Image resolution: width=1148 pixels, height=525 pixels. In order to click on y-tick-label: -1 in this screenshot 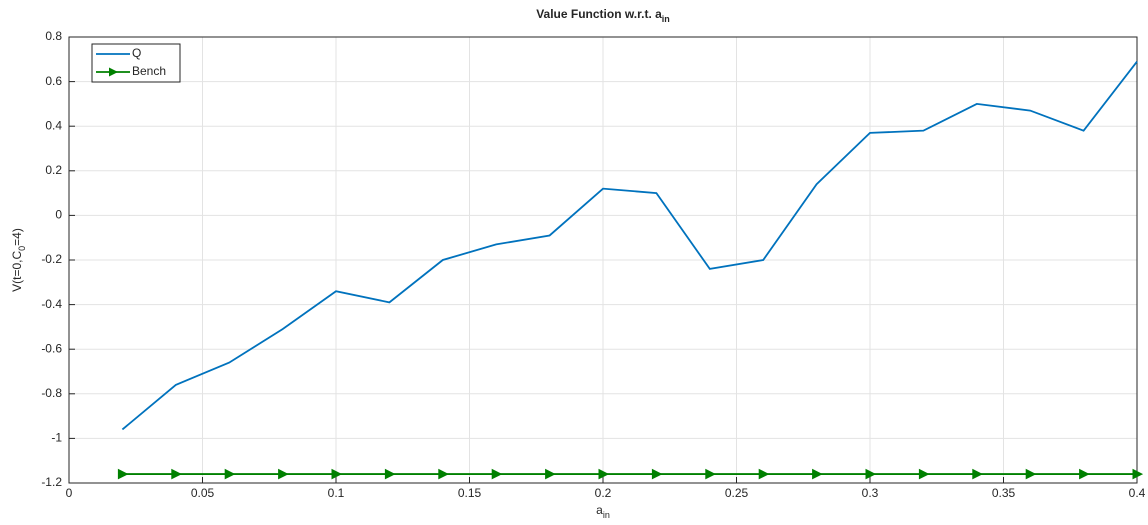, I will do `click(56, 438)`.